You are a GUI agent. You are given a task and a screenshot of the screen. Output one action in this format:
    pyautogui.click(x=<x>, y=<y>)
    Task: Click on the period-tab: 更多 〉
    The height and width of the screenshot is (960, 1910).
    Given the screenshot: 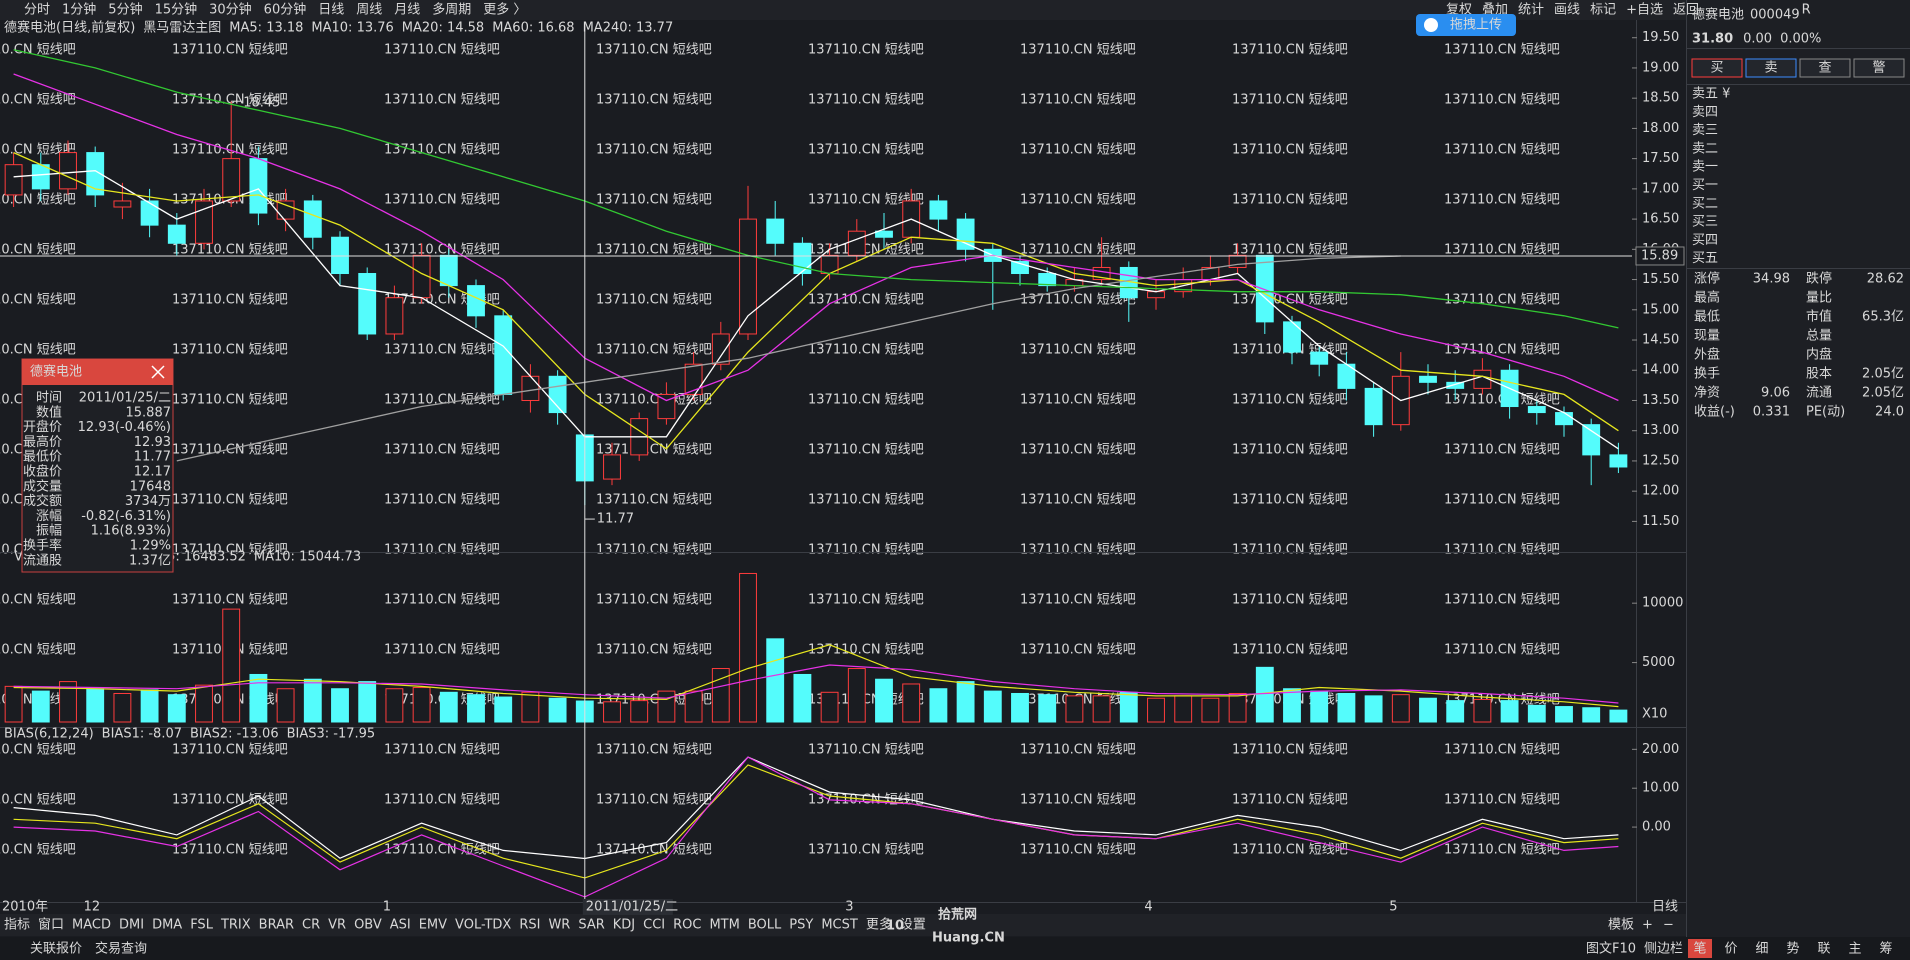 What is the action you would take?
    pyautogui.click(x=504, y=10)
    